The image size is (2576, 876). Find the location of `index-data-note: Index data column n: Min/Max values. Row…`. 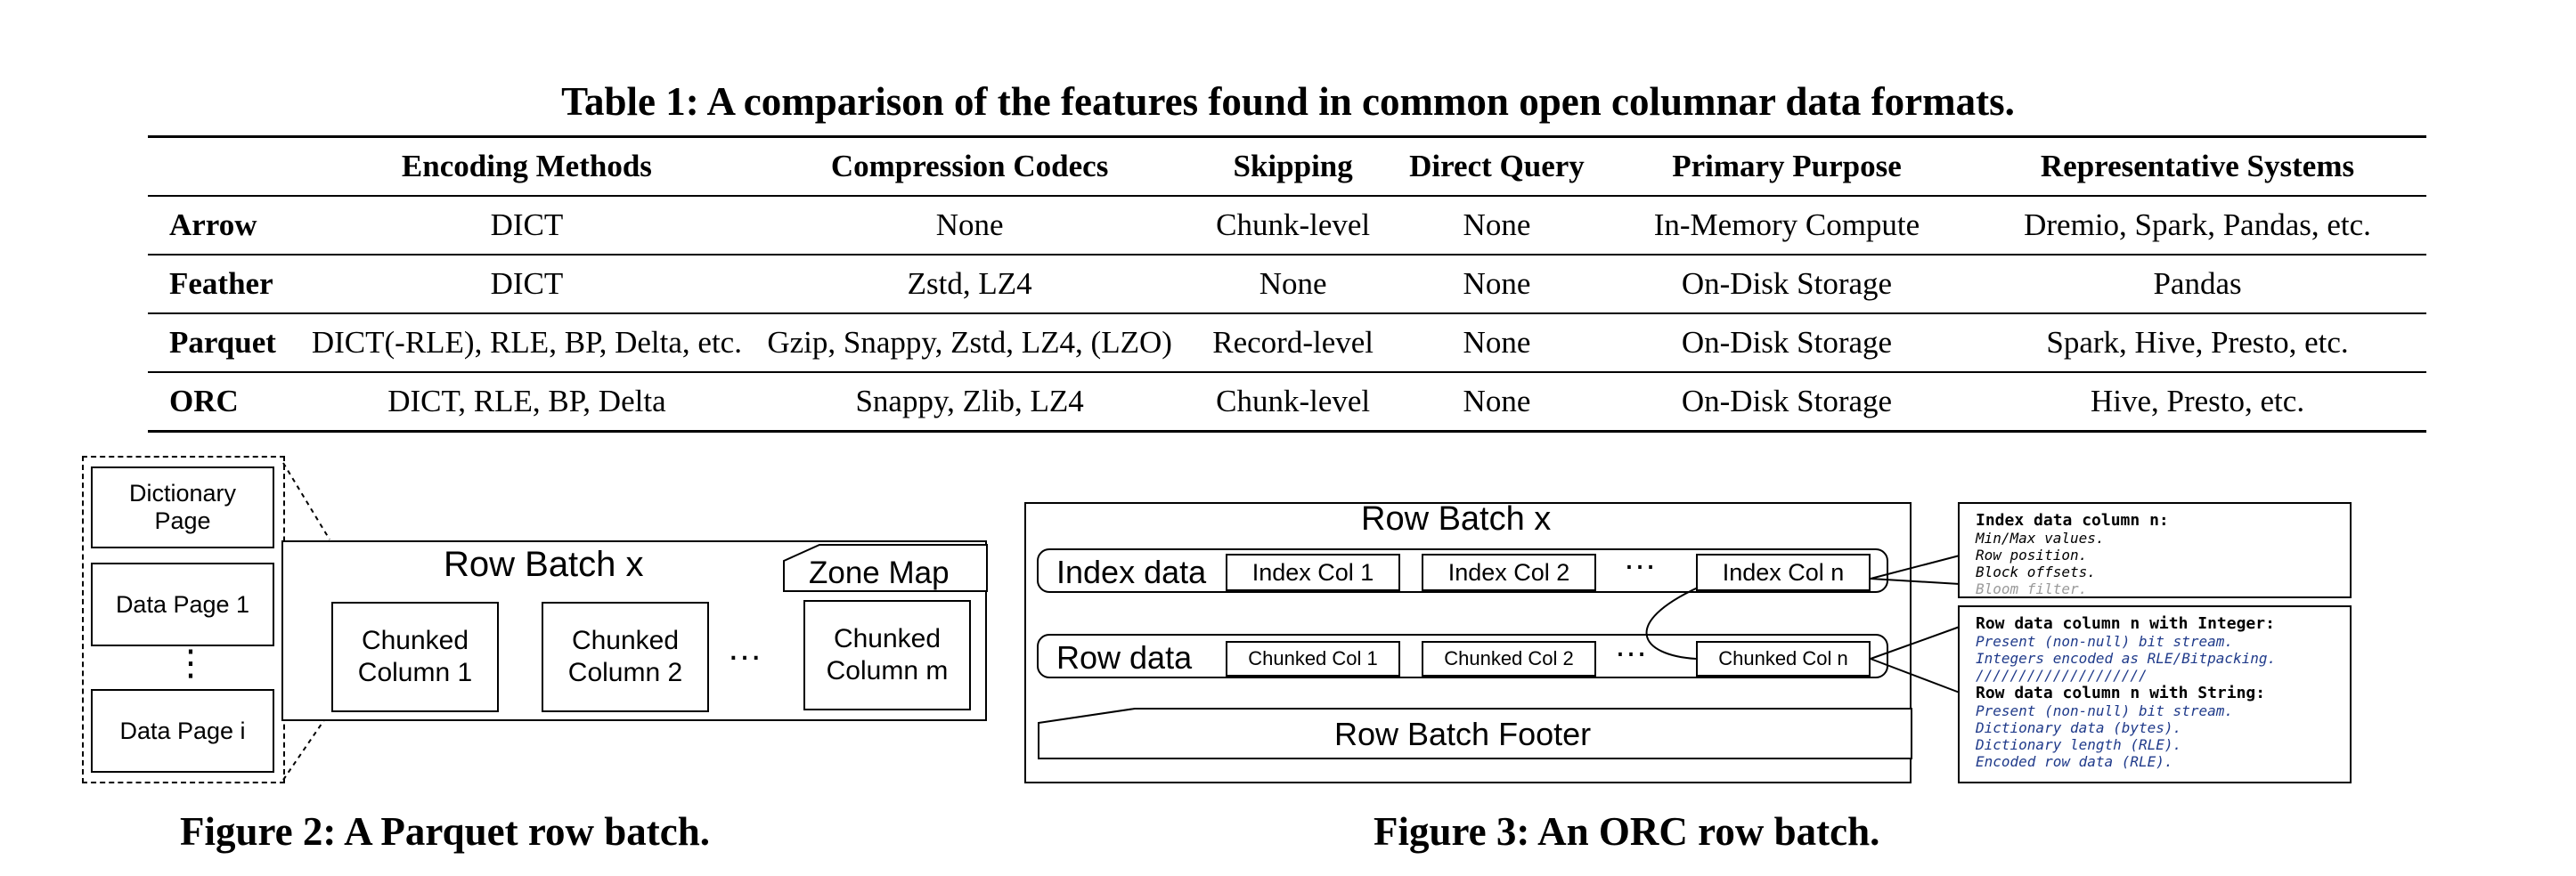

index-data-note: Index data column n: Min/Max values. Row… is located at coordinates (2155, 550).